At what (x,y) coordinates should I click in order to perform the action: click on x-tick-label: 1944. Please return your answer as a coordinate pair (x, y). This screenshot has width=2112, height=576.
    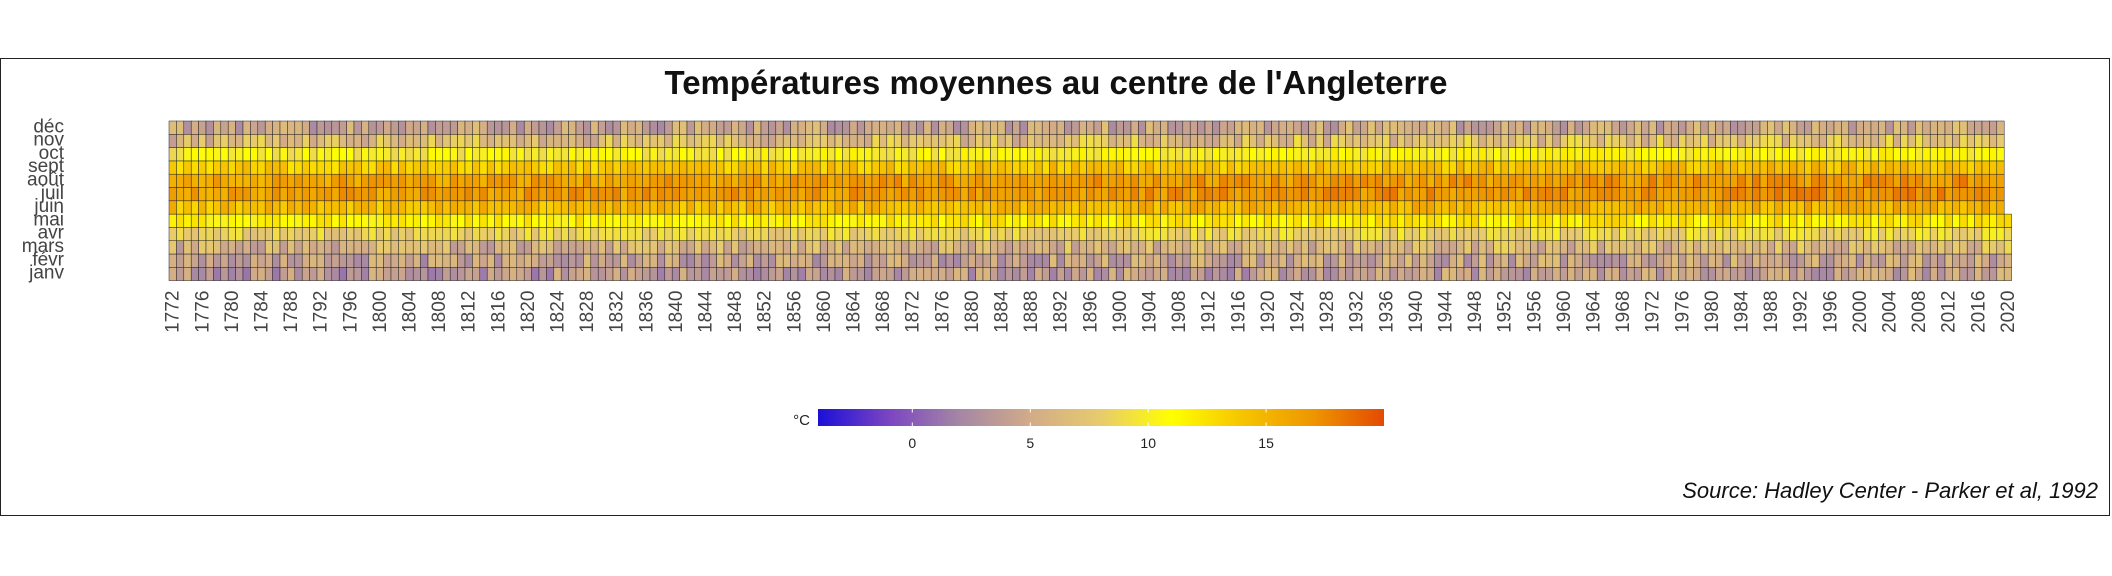
    Looking at the image, I should click on (1446, 311).